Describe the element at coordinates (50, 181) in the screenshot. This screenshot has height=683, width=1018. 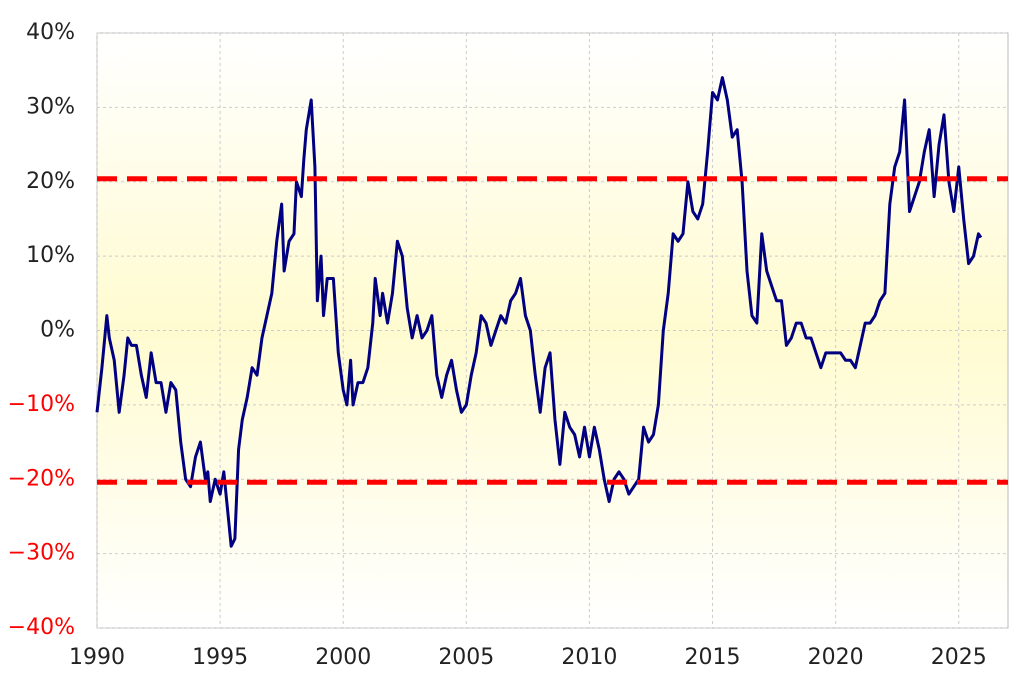
I see `y-tick-label: 20%` at that location.